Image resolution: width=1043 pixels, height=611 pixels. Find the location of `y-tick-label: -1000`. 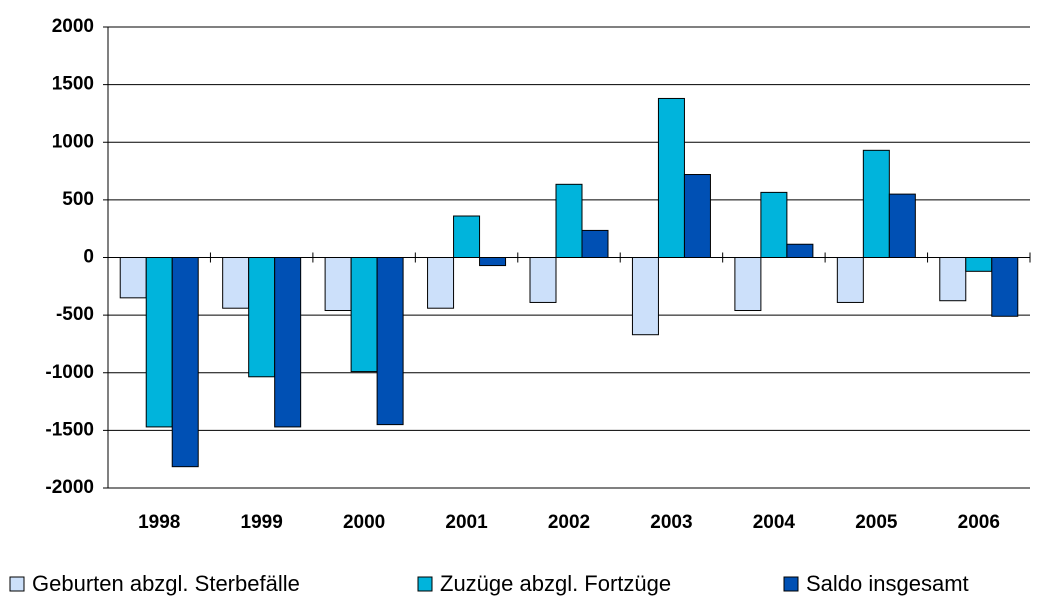

y-tick-label: -1000 is located at coordinates (69, 372).